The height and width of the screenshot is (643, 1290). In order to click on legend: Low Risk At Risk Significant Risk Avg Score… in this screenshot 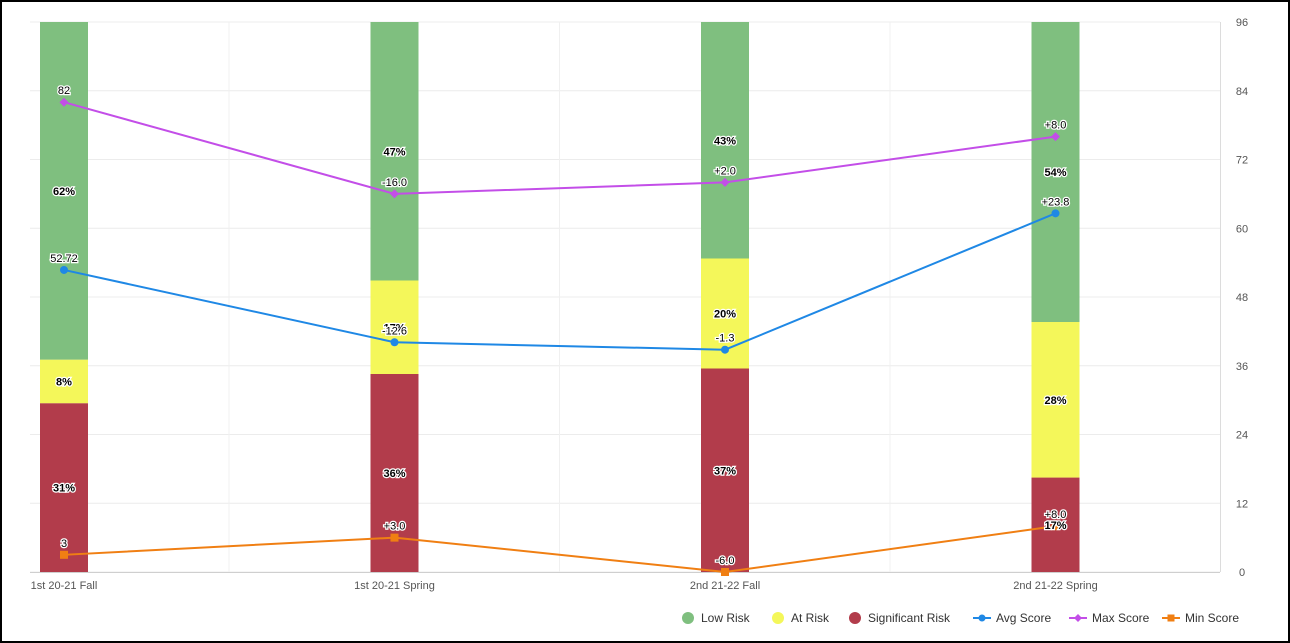, I will do `click(960, 618)`.